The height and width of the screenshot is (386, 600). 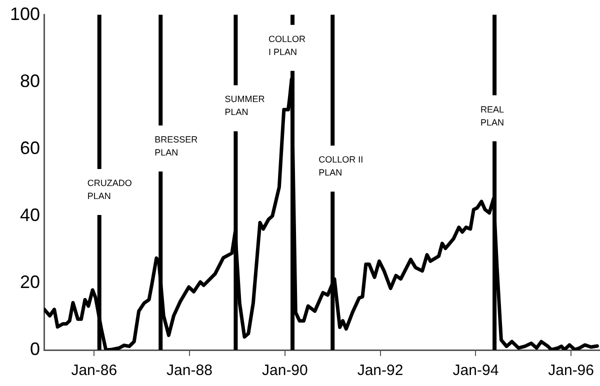 What do you see at coordinates (109, 190) in the screenshot?
I see `ref-line-label: CRUZADO PLAN` at bounding box center [109, 190].